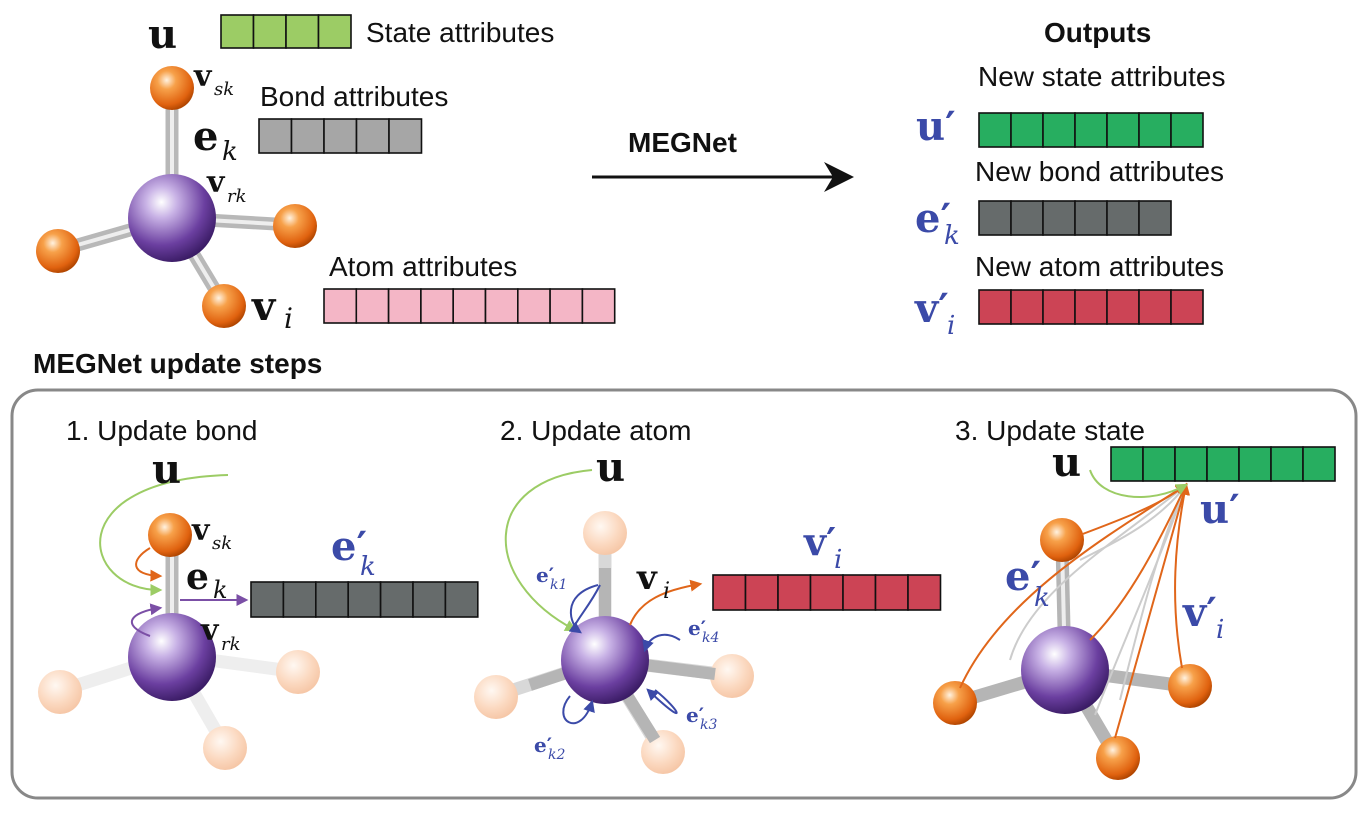  I want to click on step1-new-bond-bar, so click(364, 599).